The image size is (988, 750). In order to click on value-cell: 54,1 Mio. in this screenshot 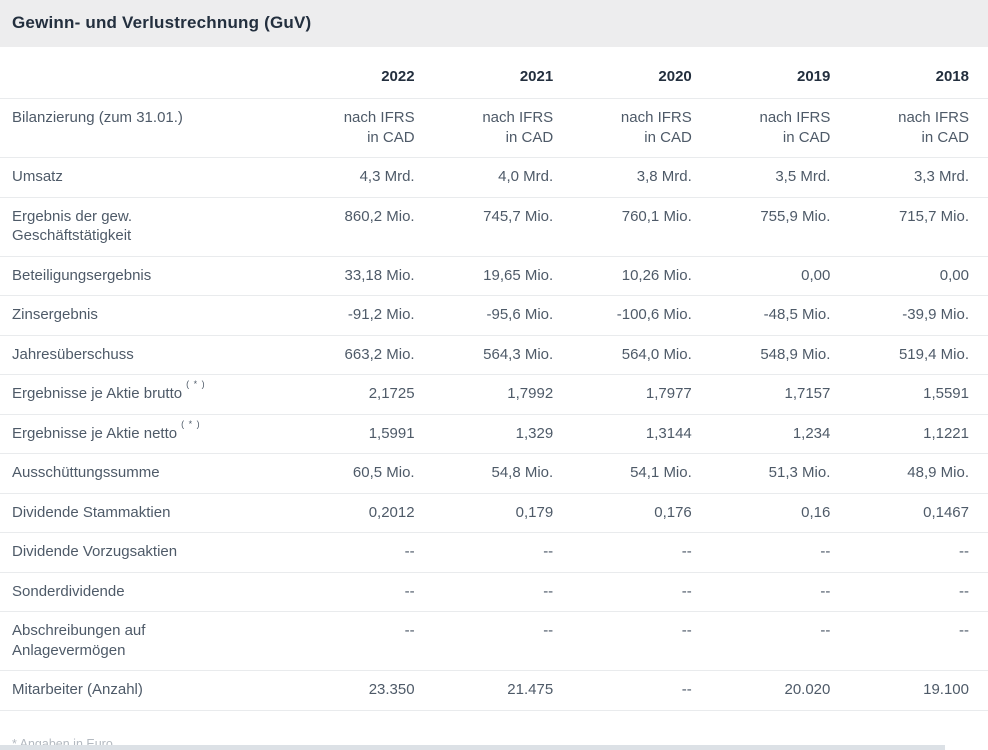, I will do `click(641, 473)`.